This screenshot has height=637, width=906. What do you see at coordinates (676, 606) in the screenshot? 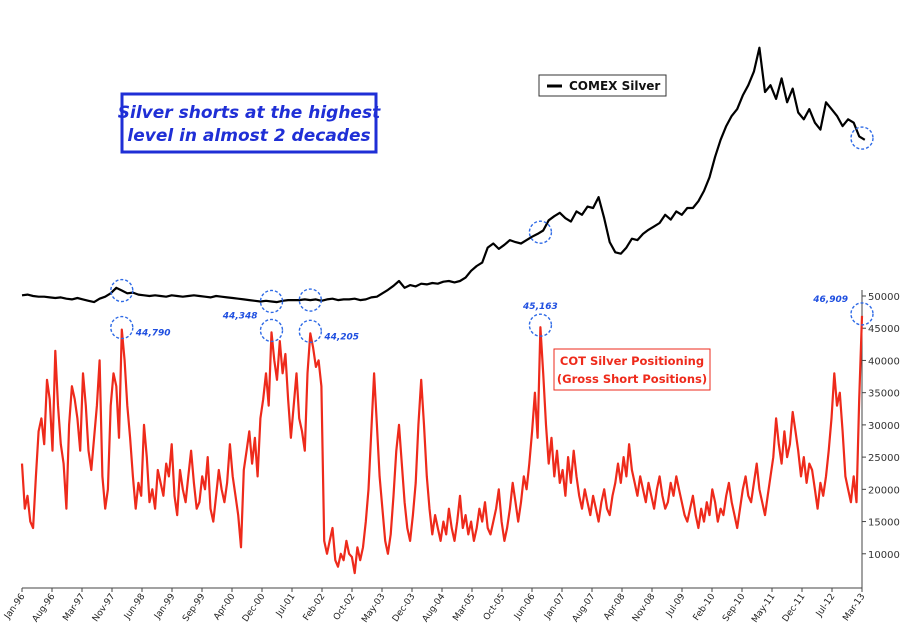
I see `x-tick-label: Jul-09` at bounding box center [676, 606].